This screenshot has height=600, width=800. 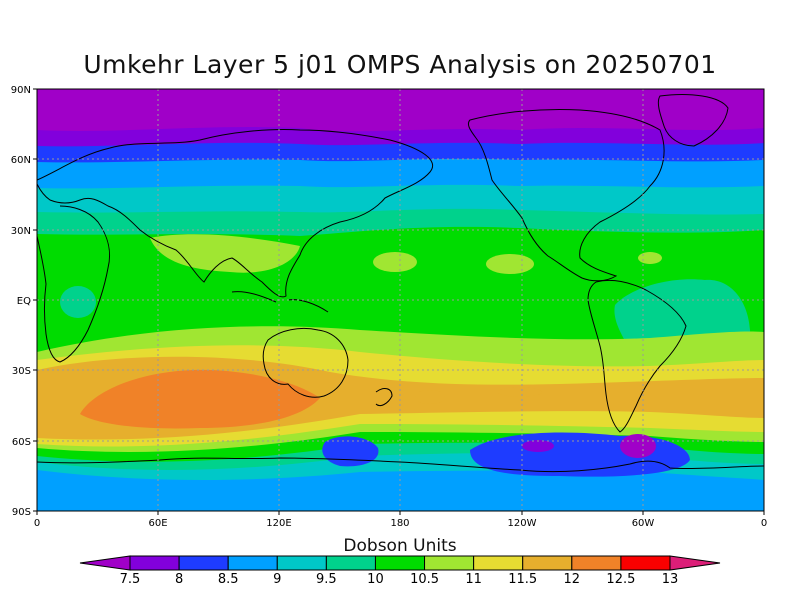 I want to click on lon-label-0-right: 0, so click(x=764, y=523).